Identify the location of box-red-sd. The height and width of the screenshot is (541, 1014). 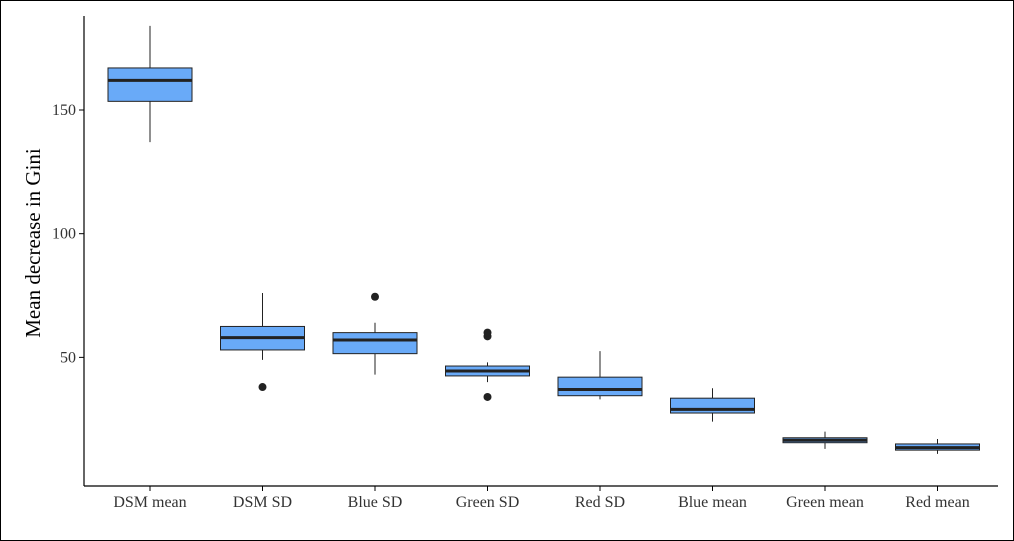
(600, 375).